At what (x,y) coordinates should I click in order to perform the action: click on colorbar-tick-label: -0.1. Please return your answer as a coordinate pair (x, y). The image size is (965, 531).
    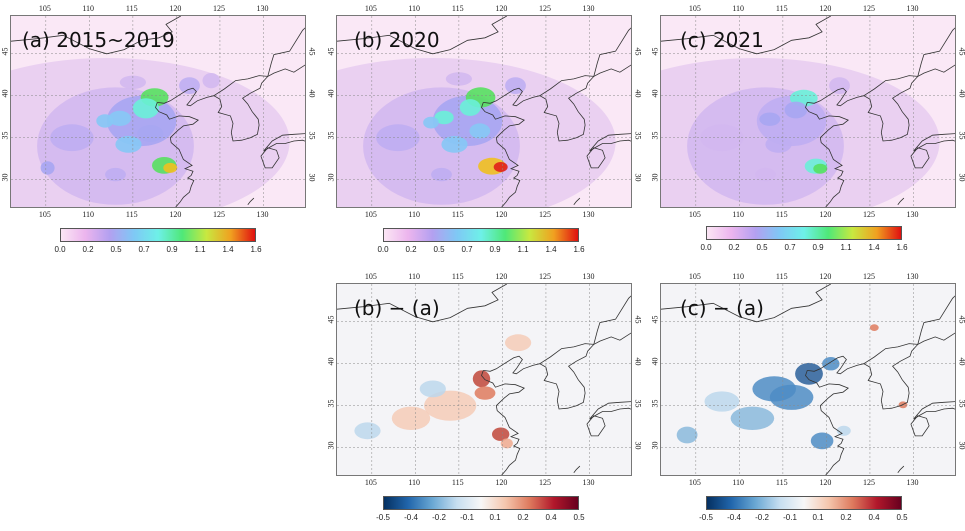
    Looking at the image, I should click on (467, 517).